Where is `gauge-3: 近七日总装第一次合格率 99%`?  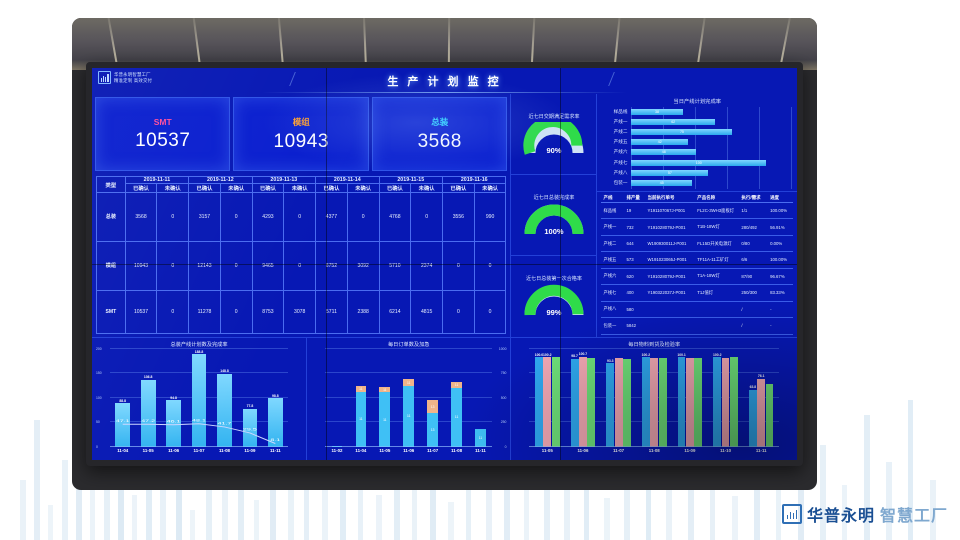
gauge-3: 近七日总装第一次合格率 99% is located at coordinates (553, 296).